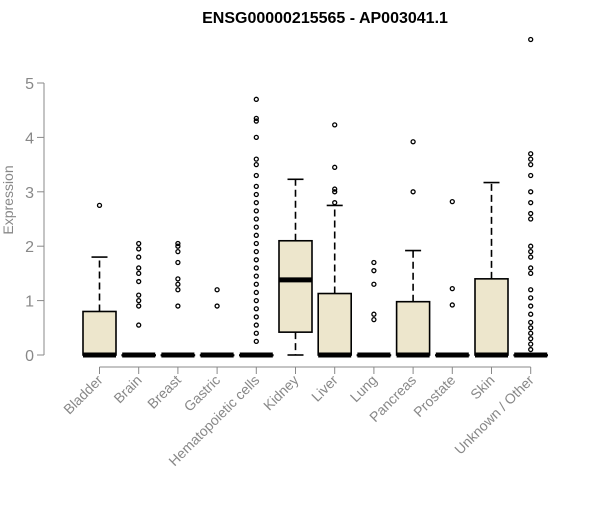  What do you see at coordinates (452, 278) in the screenshot?
I see `box-prostate` at bounding box center [452, 278].